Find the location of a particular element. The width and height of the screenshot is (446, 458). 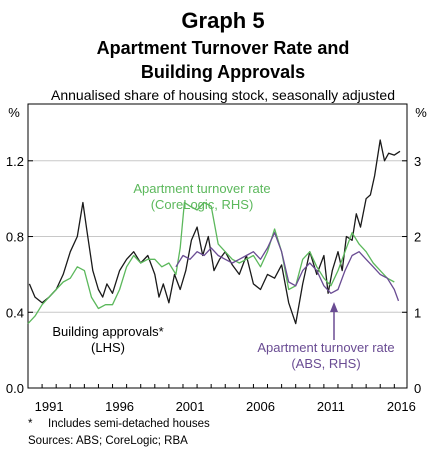

footnote-text: Includes semi-detached houses is located at coordinates (129, 424).